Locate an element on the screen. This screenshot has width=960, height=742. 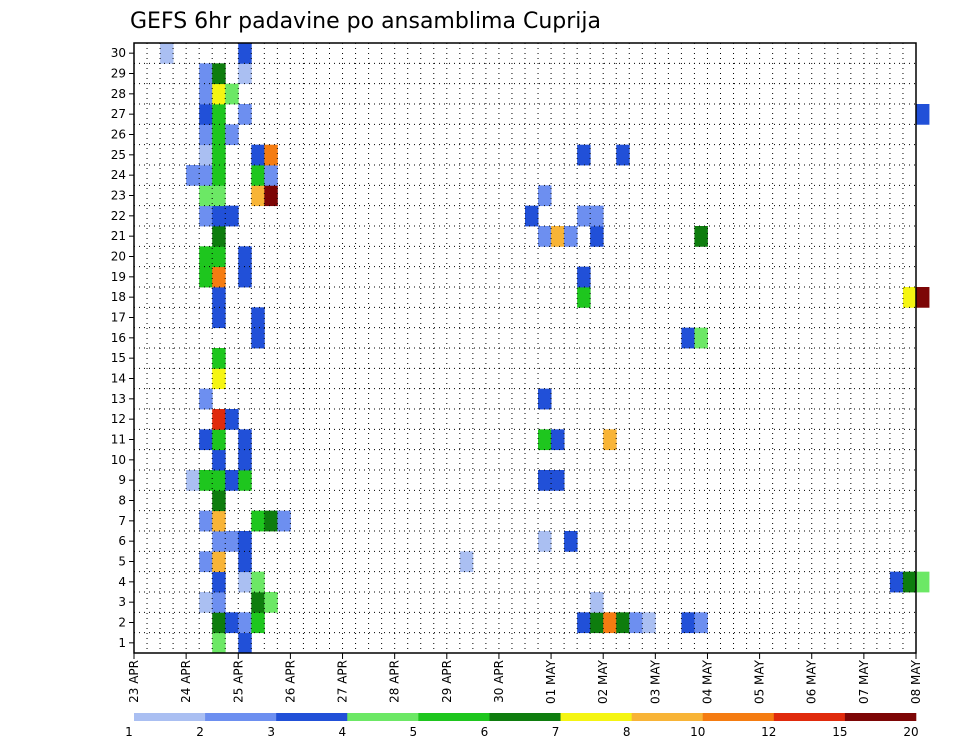
colorbar-label: 10 is located at coordinates (697, 732).